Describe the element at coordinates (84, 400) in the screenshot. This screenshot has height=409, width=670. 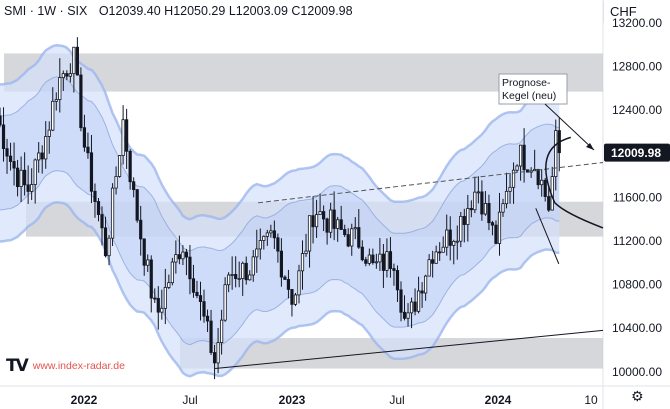
I see `x-tick-label: 2022` at that location.